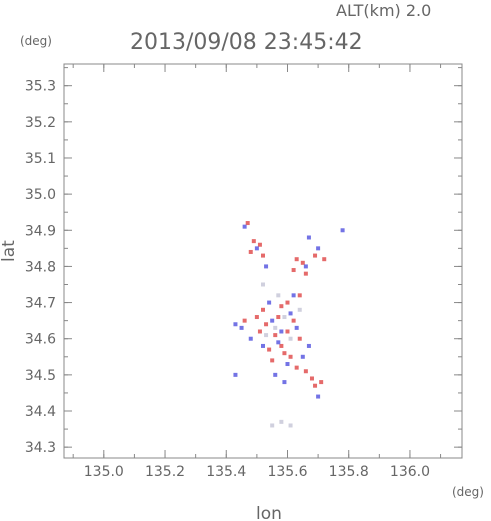 Image resolution: width=491 pixels, height=521 pixels. What do you see at coordinates (40, 195) in the screenshot?
I see `y-tick-label: 35.0` at bounding box center [40, 195].